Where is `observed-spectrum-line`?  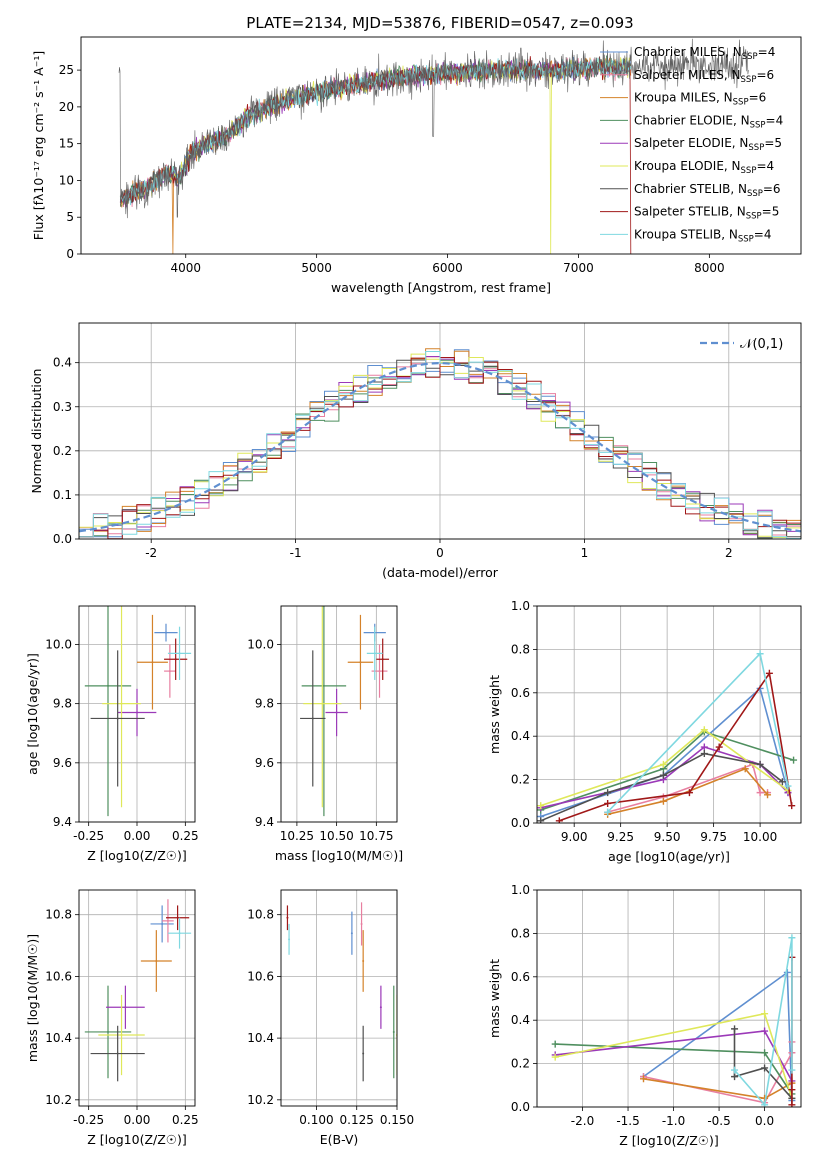
observed-spectrum-line is located at coordinates (433, 128).